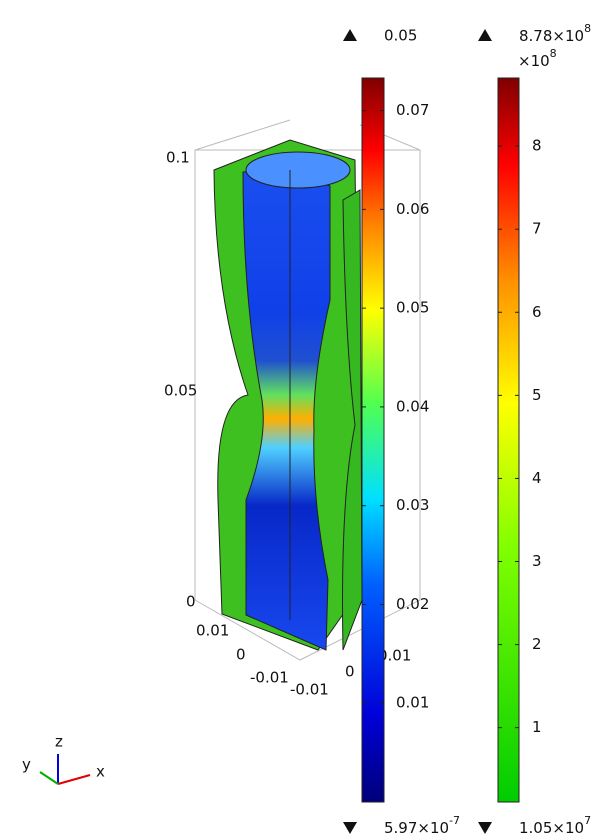 The height and width of the screenshot is (839, 612). What do you see at coordinates (551, 828) in the screenshot?
I see `min-label-base: 1.05×10` at bounding box center [551, 828].